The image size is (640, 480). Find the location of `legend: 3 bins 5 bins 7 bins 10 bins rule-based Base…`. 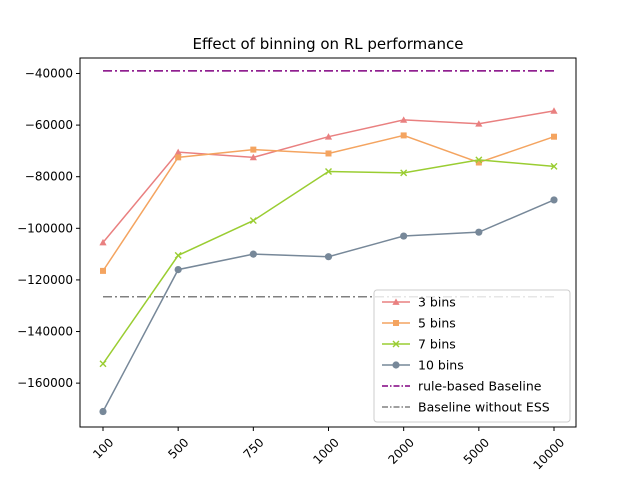

legend: 3 bins 5 bins 7 bins 10 bins rule-based Base… is located at coordinates (472, 356).